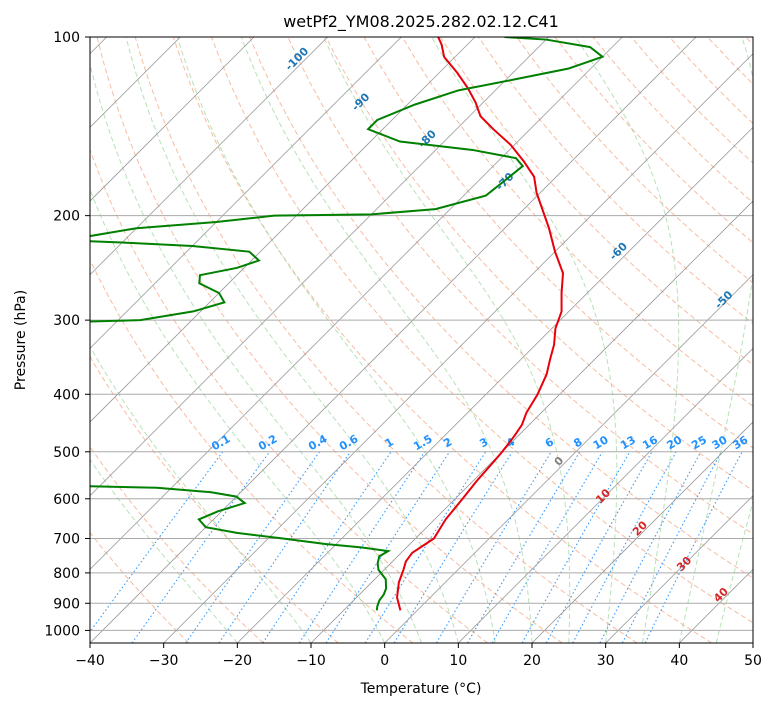  Describe the element at coordinates (297, 59) in the screenshot. I see `dry-adiabat-label: -100` at that location.